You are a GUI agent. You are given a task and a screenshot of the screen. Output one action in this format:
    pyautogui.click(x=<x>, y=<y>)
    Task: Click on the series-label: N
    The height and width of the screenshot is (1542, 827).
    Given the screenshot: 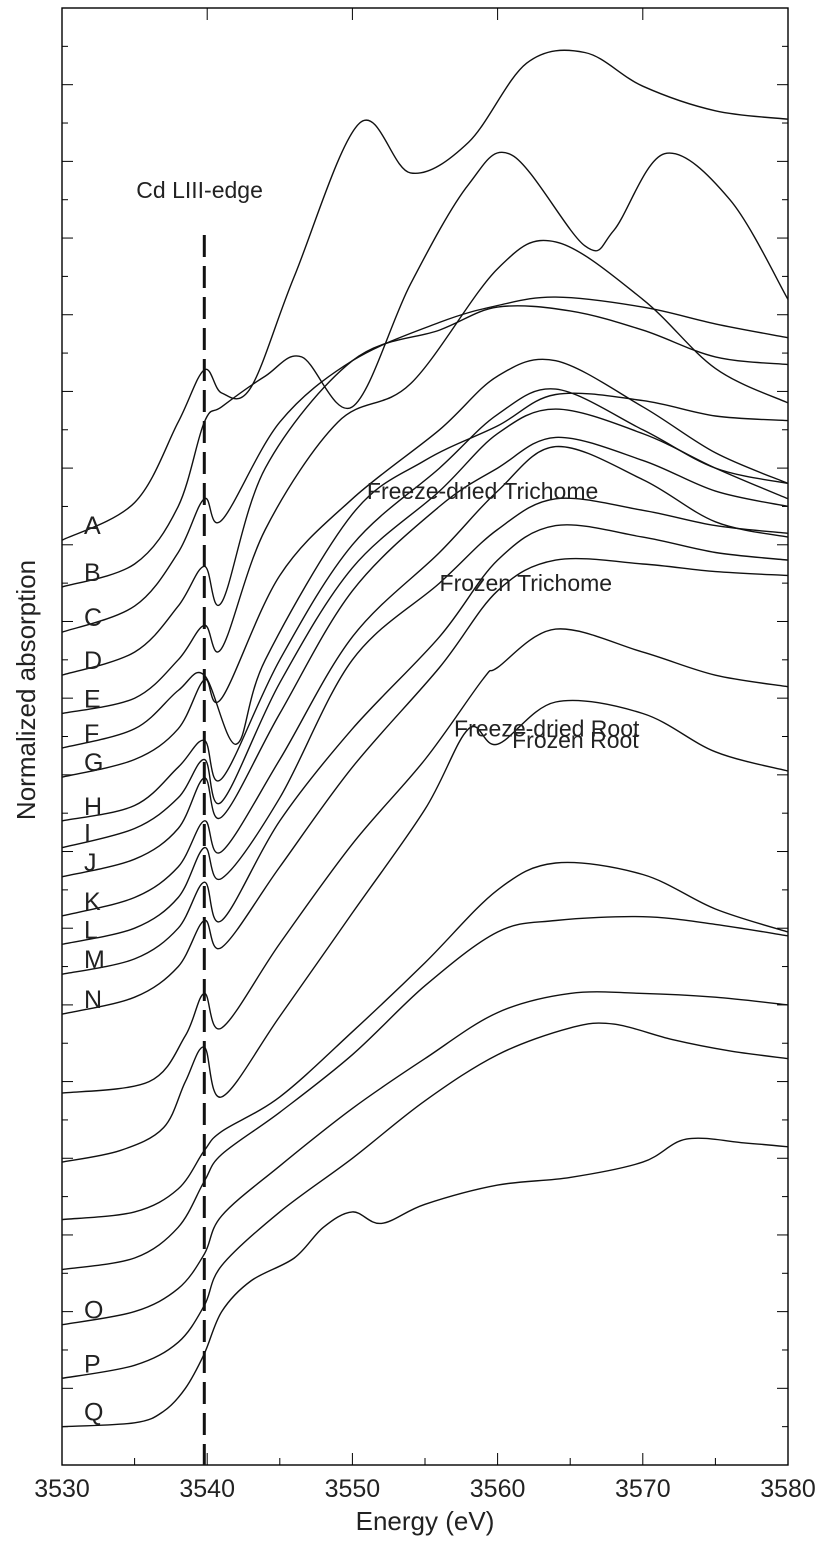 What is the action you would take?
    pyautogui.click(x=93, y=1000)
    